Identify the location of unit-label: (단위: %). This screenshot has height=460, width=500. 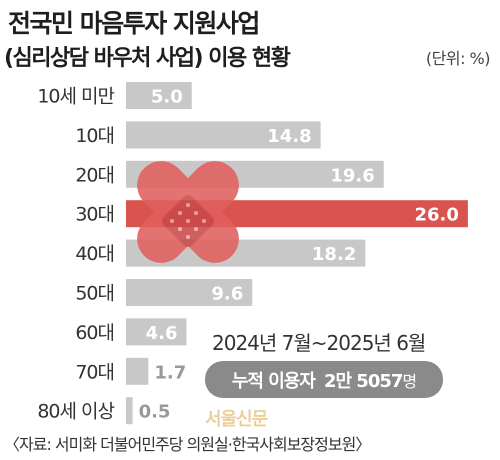
(458, 58).